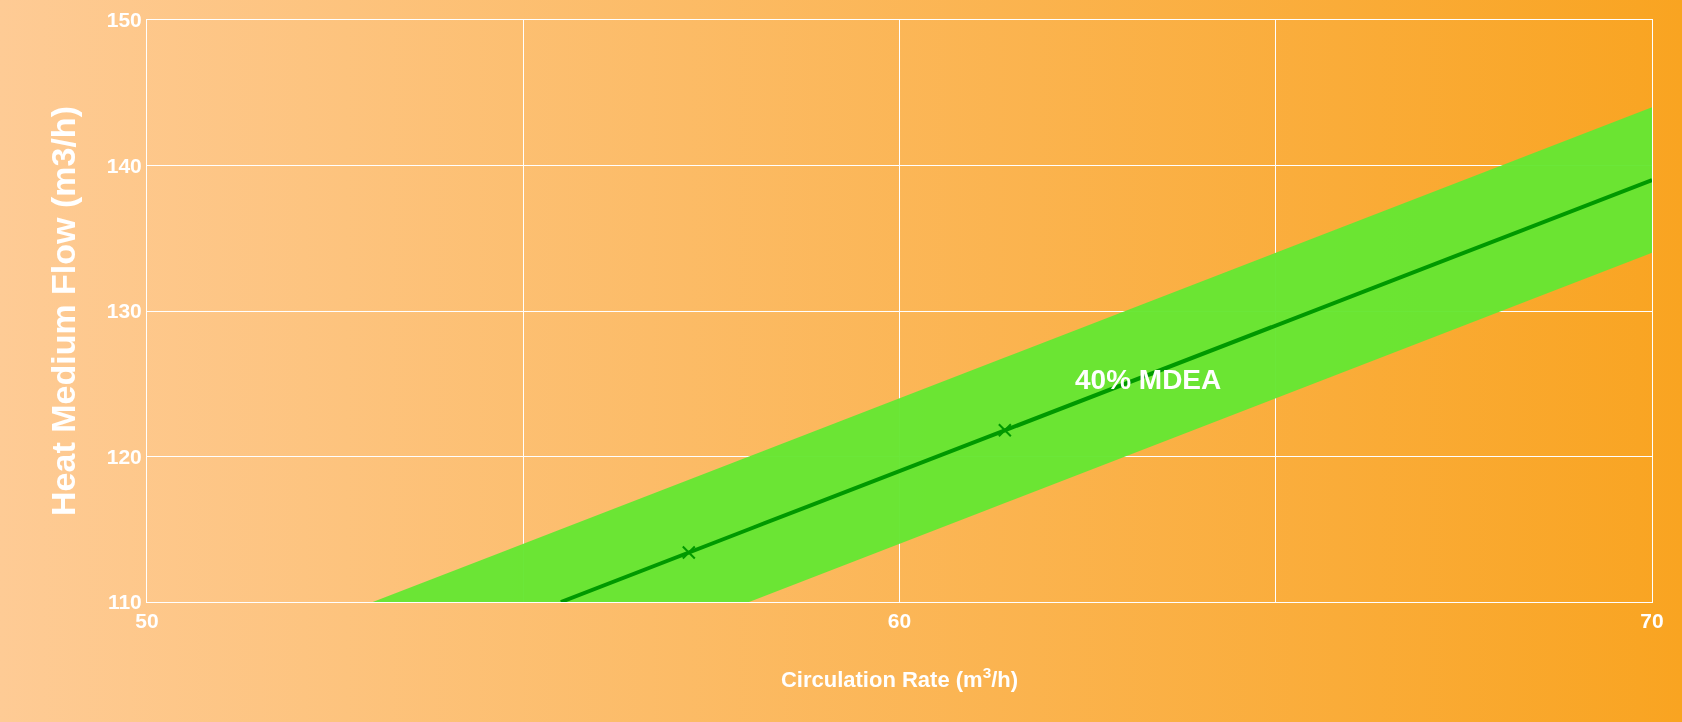 The image size is (1682, 722). What do you see at coordinates (124, 20) in the screenshot?
I see `y-tick-label: 150` at bounding box center [124, 20].